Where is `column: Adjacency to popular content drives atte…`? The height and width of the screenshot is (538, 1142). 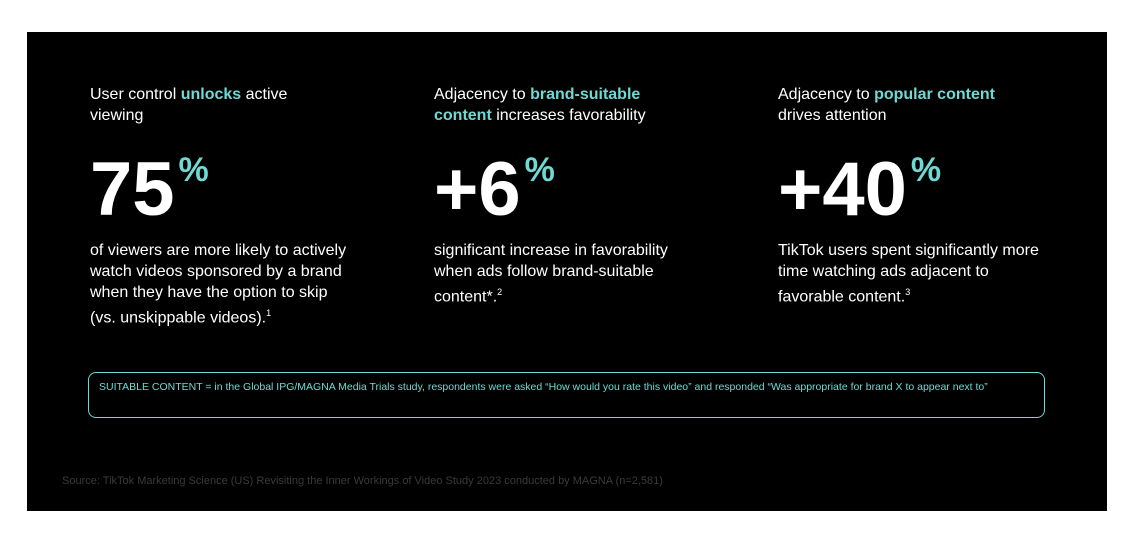 column: Adjacency to popular content drives atte… is located at coordinates (909, 195).